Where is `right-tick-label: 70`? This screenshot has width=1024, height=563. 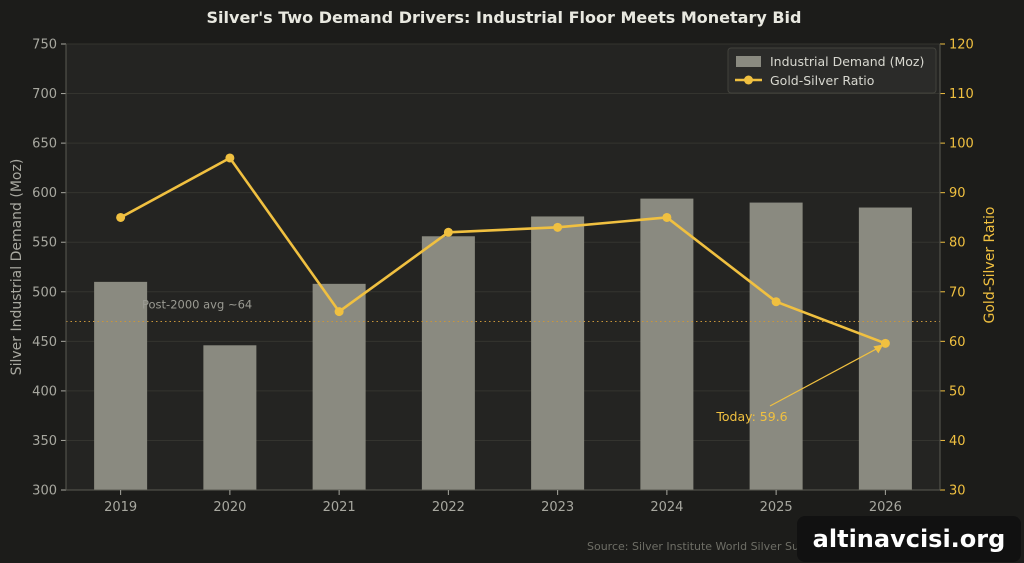 right-tick-label: 70 is located at coordinates (957, 292).